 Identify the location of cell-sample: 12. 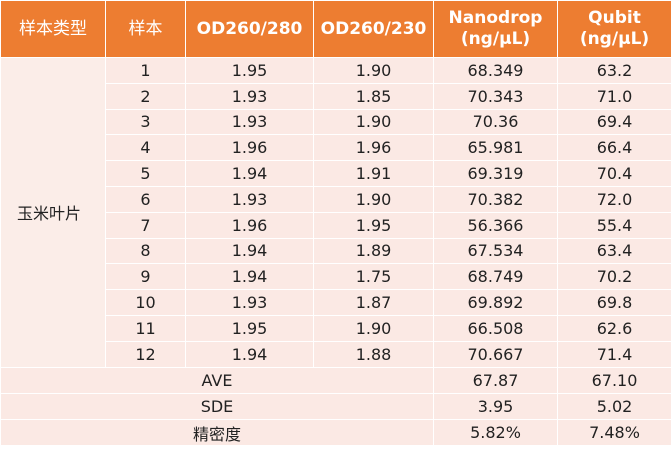
(145, 354).